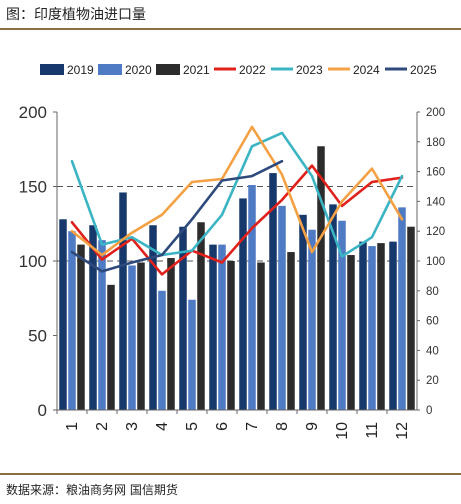 This screenshot has width=461, height=504. Describe the element at coordinates (132, 426) in the screenshot. I see `x-tick-label-3: 3` at that location.